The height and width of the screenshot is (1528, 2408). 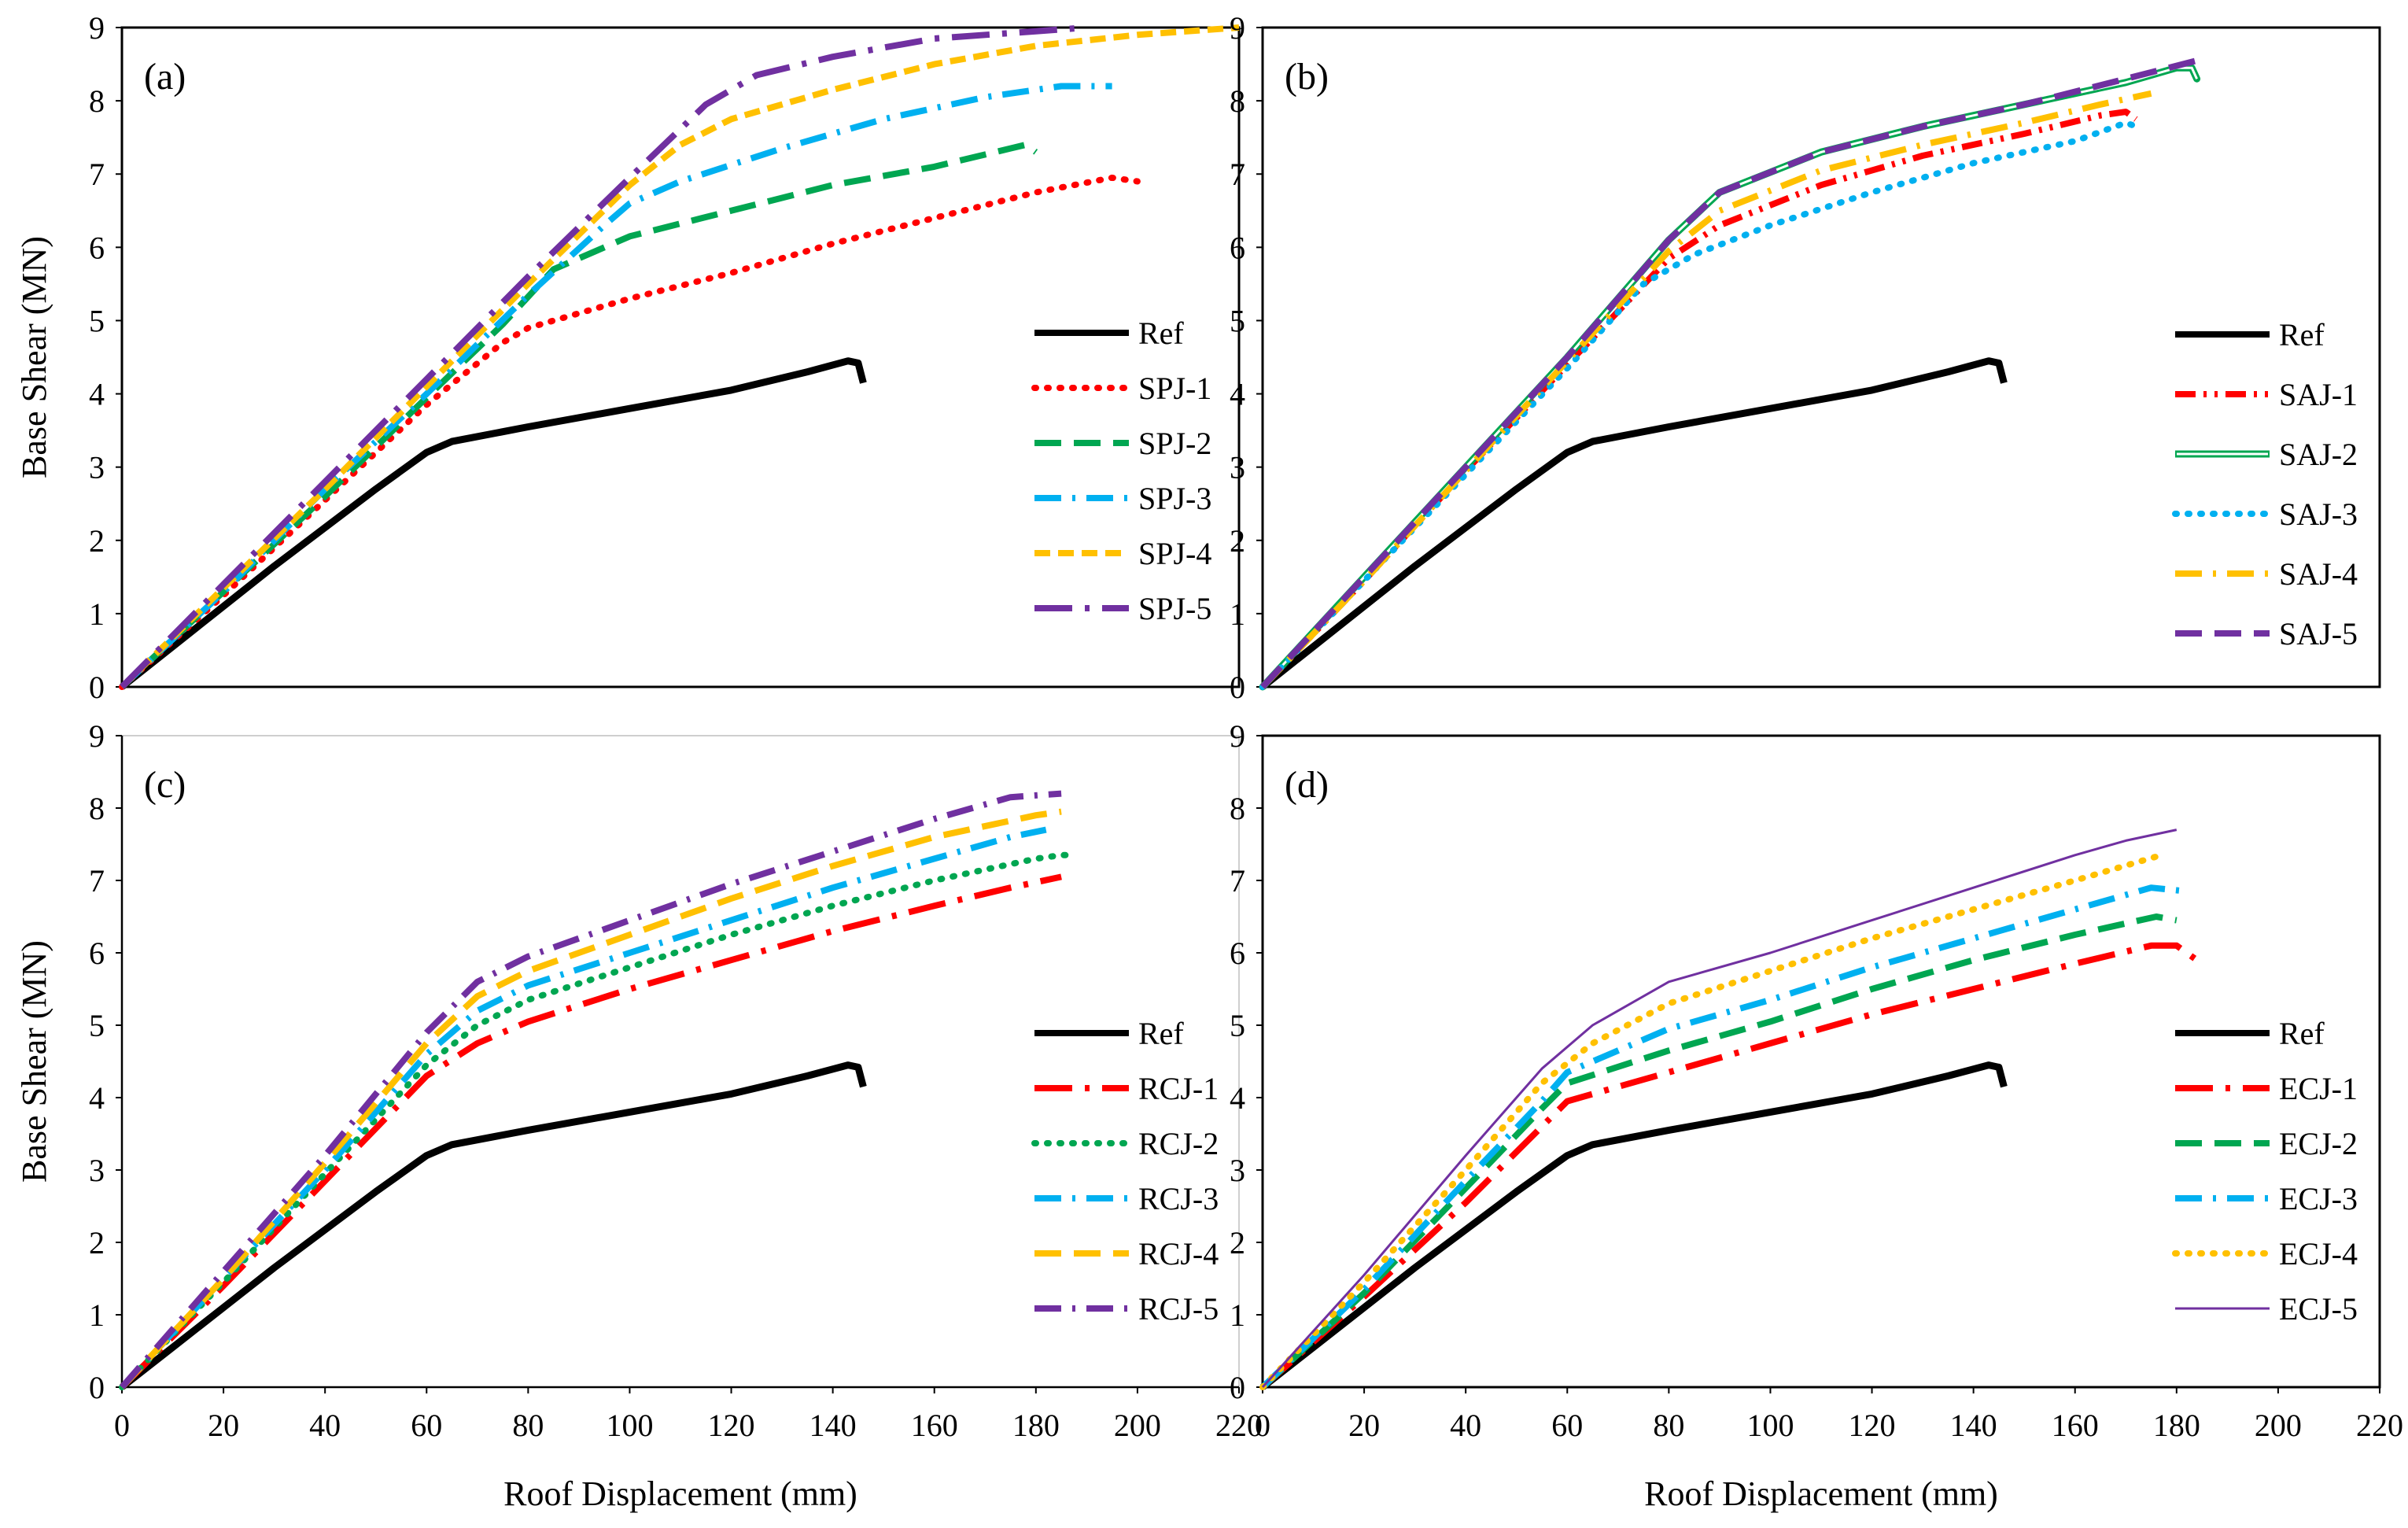 What do you see at coordinates (2319, 574) in the screenshot?
I see `legend-label-saj-4: SAJ-4` at bounding box center [2319, 574].